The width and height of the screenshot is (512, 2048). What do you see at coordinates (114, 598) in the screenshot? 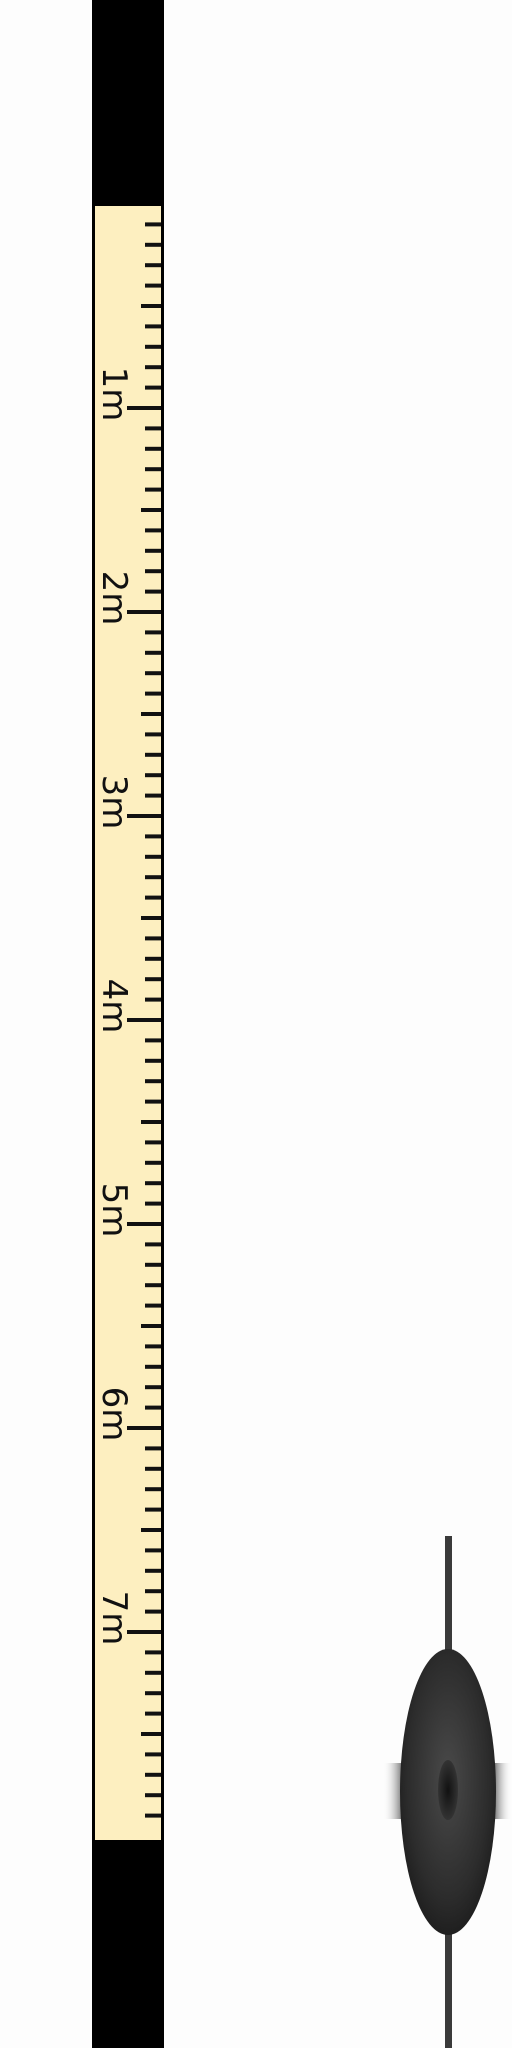
I see `ruler-label-2m: 2m` at bounding box center [114, 598].